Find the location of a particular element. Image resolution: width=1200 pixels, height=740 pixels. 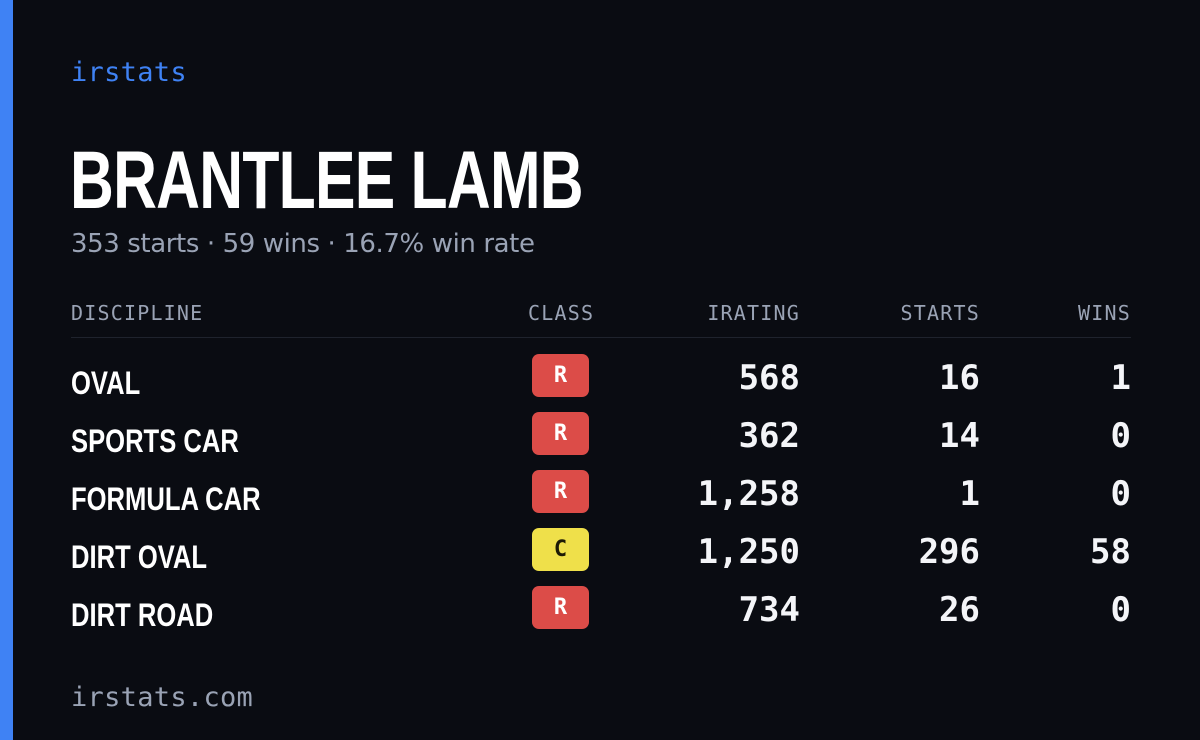

header-divider is located at coordinates (601, 337).